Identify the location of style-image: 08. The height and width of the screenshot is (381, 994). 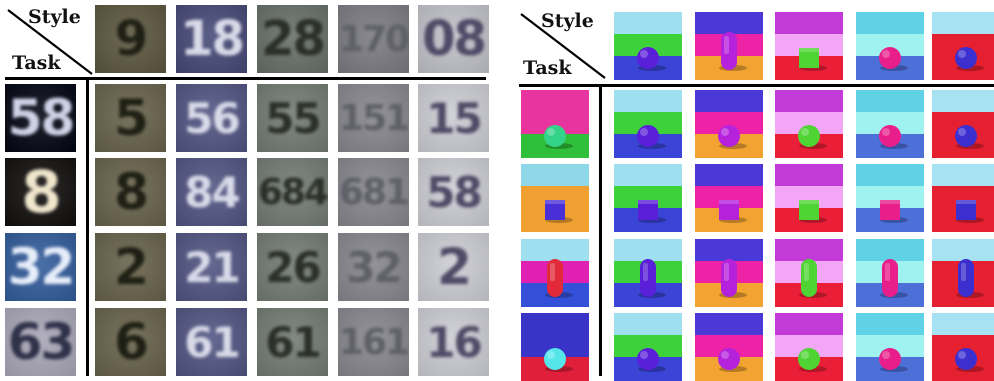
(453, 39).